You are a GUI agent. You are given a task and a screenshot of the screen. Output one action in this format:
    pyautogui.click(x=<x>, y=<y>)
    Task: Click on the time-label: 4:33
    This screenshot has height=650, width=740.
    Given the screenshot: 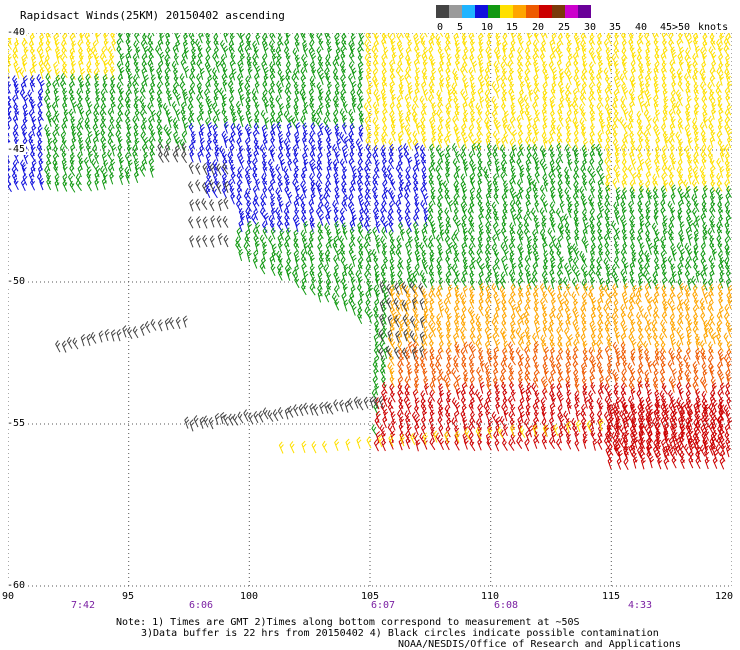 What is the action you would take?
    pyautogui.click(x=640, y=605)
    